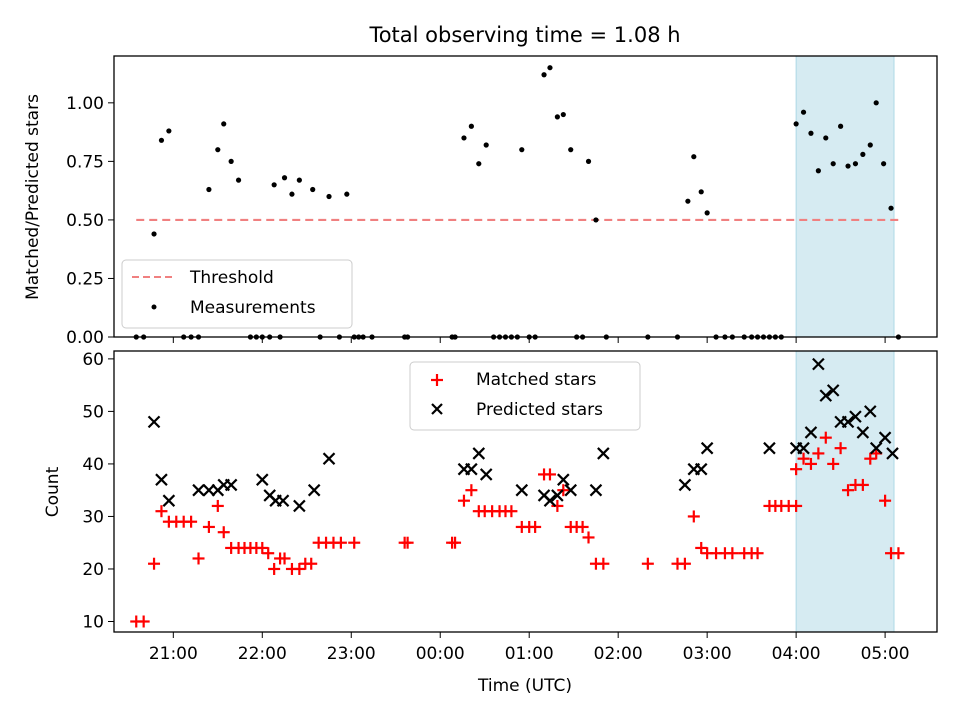 The height and width of the screenshot is (720, 960). What do you see at coordinates (796, 654) in the screenshot?
I see `bottom-x-tick-label: 04:00` at bounding box center [796, 654].